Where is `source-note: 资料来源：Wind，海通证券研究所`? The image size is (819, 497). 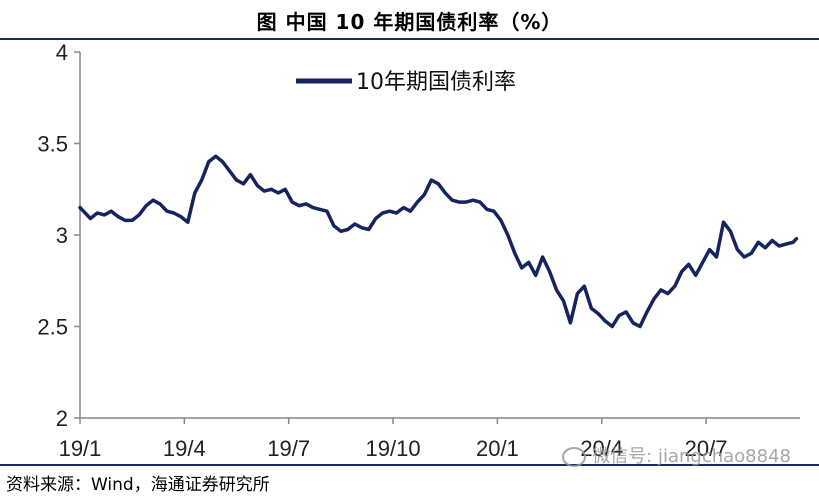 source-note: 资料来源：Wind，海通证券研究所 is located at coordinates (138, 485).